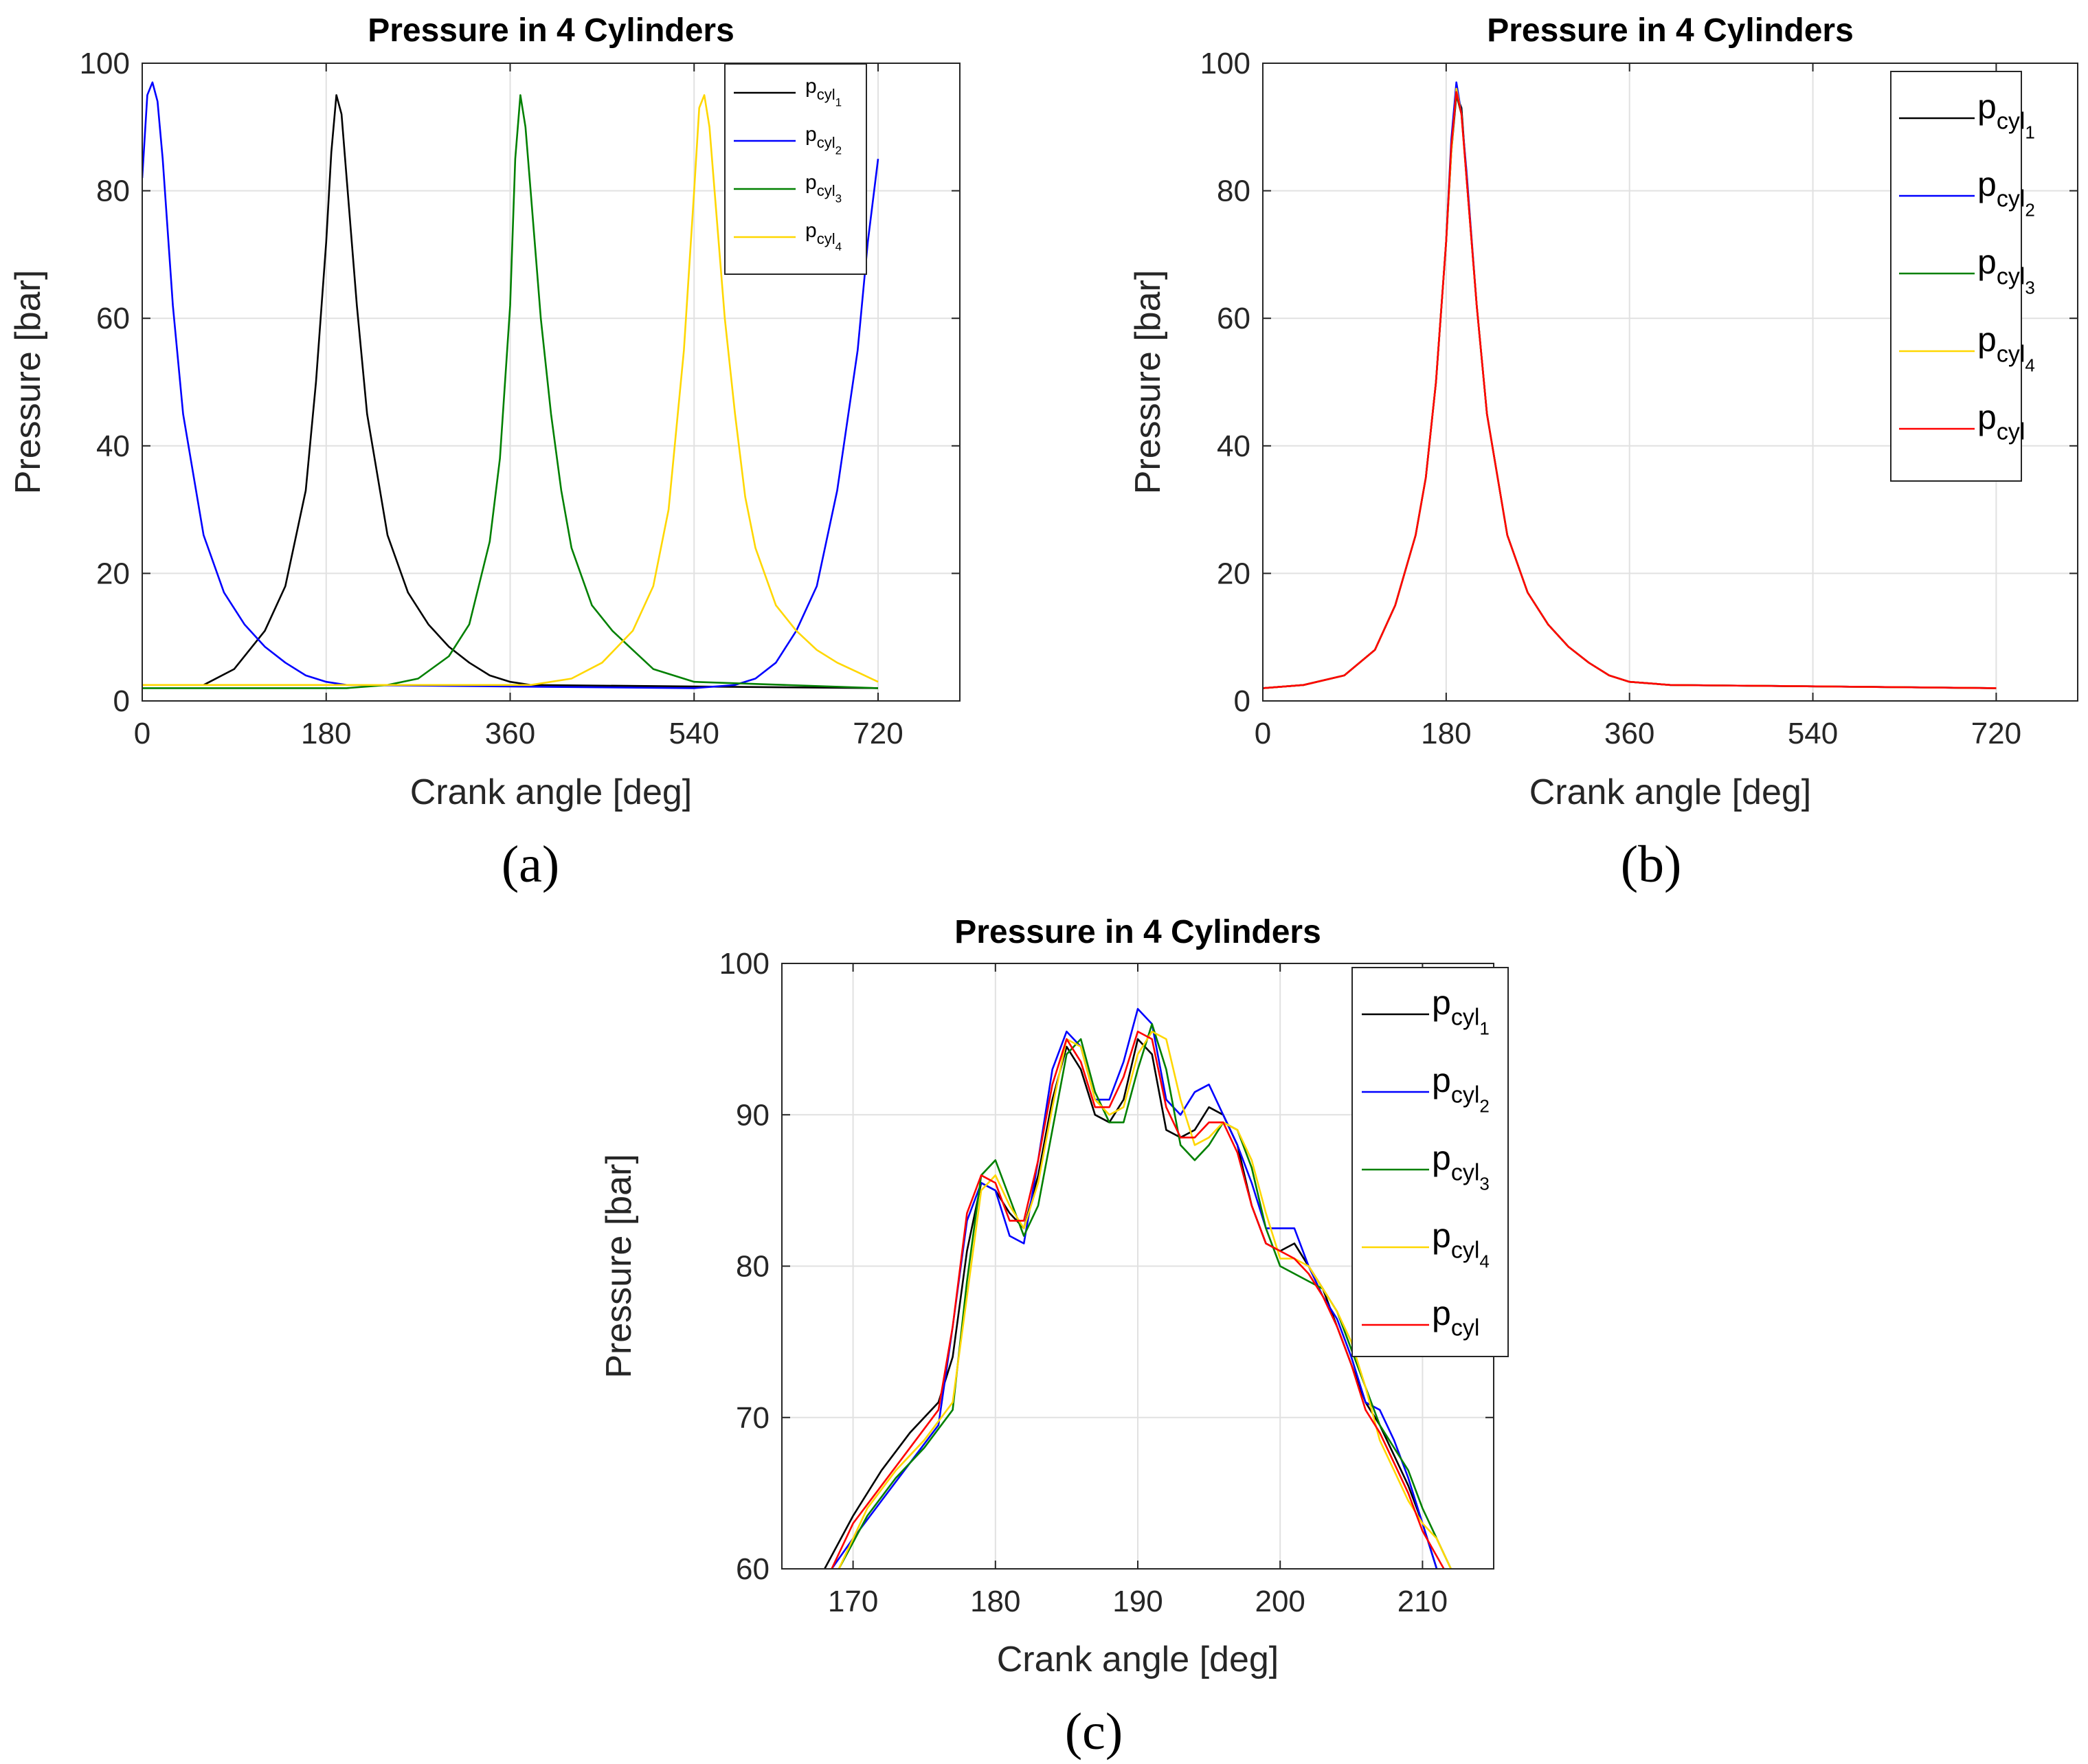  I want to click on y-axis-label: Pressure [bar], so click(28, 382).